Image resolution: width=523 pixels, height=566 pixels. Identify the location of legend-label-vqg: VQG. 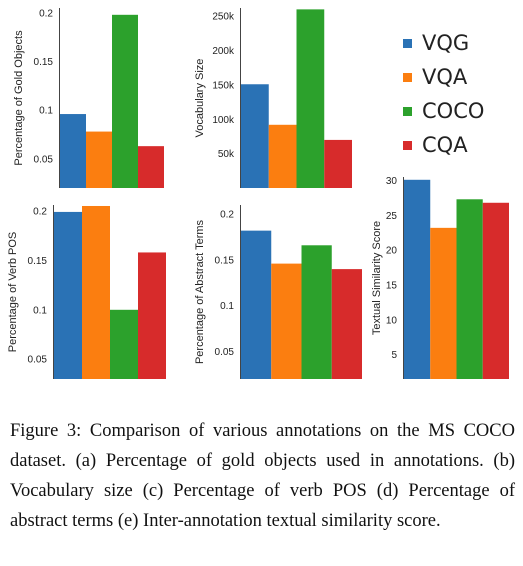
(446, 43).